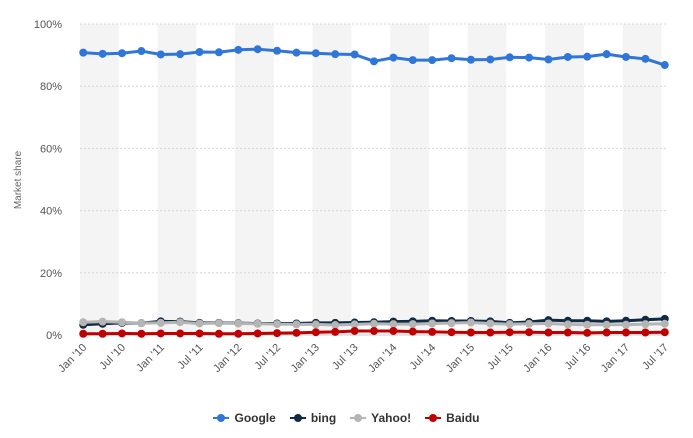  I want to click on legend-item-google: Google, so click(244, 418).